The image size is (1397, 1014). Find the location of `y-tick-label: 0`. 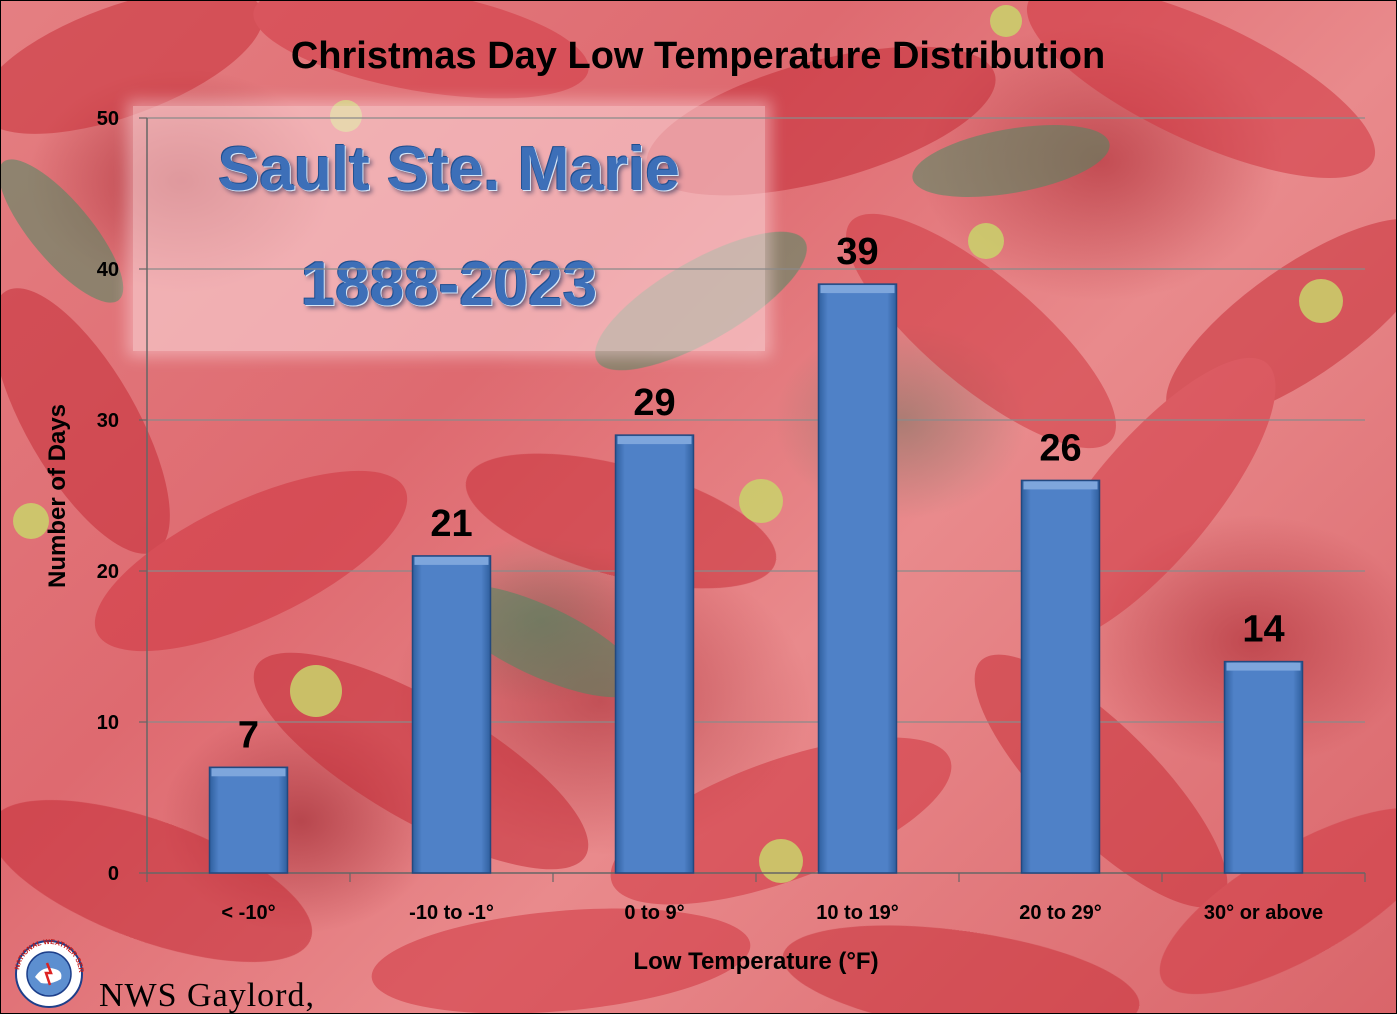

y-tick-label: 0 is located at coordinates (113, 874).